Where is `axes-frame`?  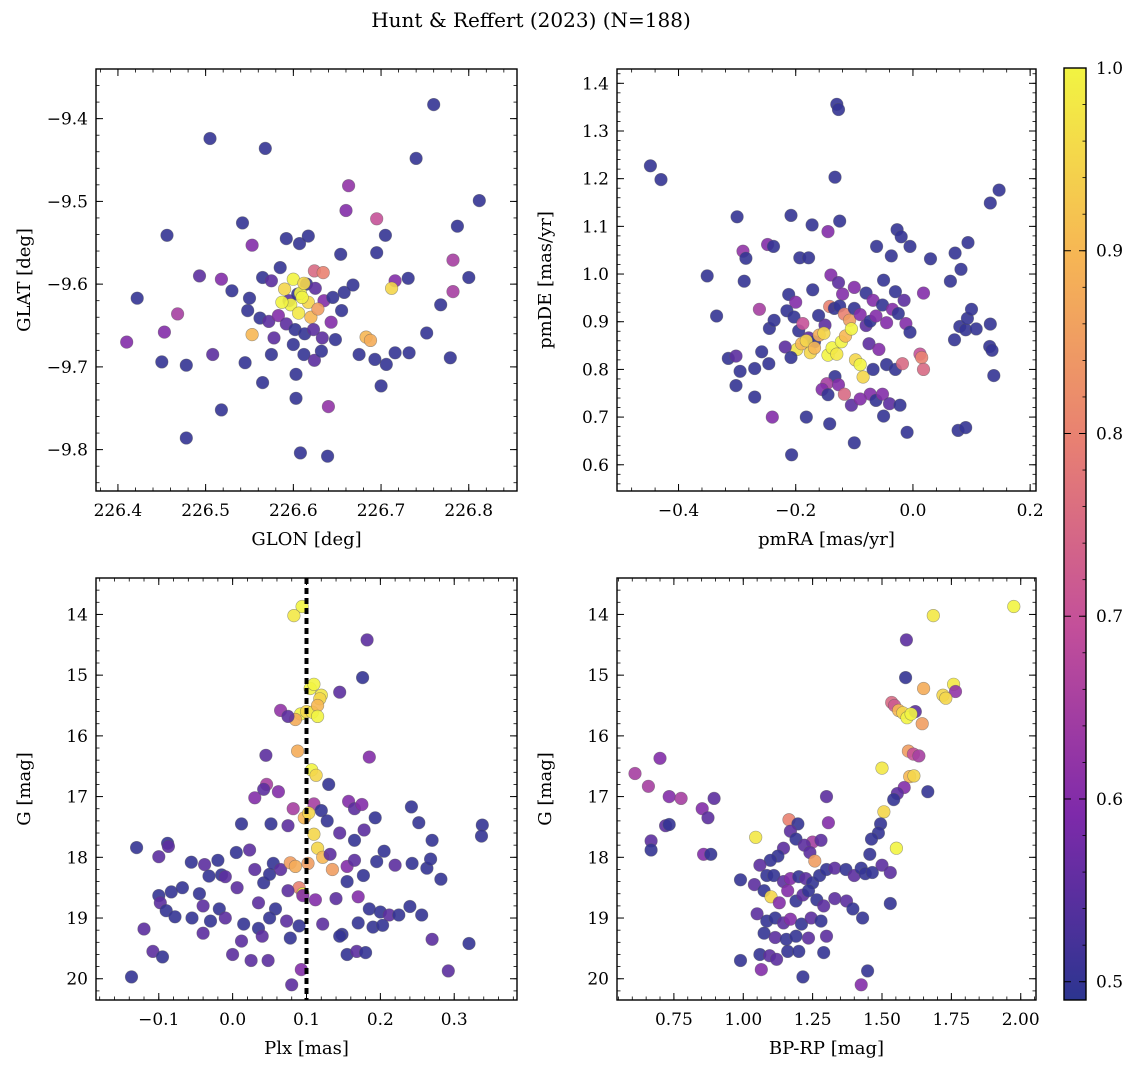
axes-frame is located at coordinates (826, 280).